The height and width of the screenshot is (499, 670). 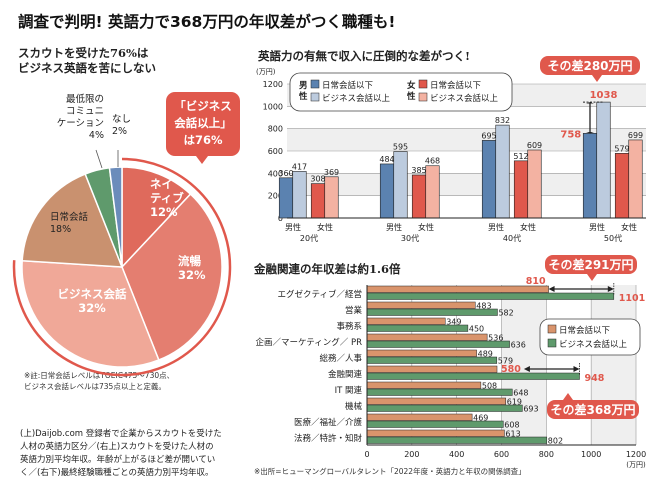 I want to click on y-tick-label: 200, so click(x=275, y=196).